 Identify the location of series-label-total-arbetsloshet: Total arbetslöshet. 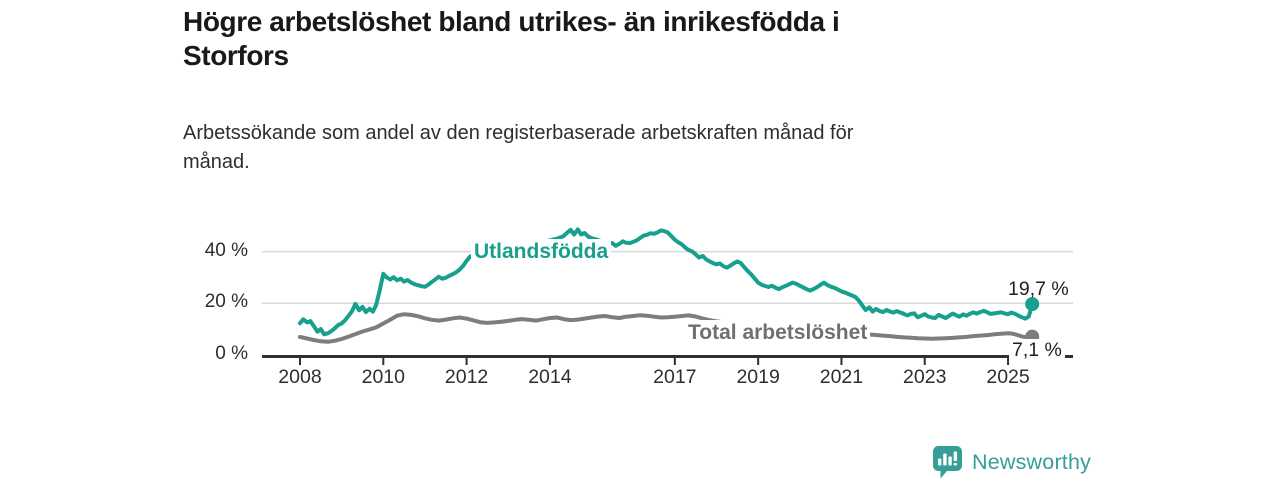
(778, 333).